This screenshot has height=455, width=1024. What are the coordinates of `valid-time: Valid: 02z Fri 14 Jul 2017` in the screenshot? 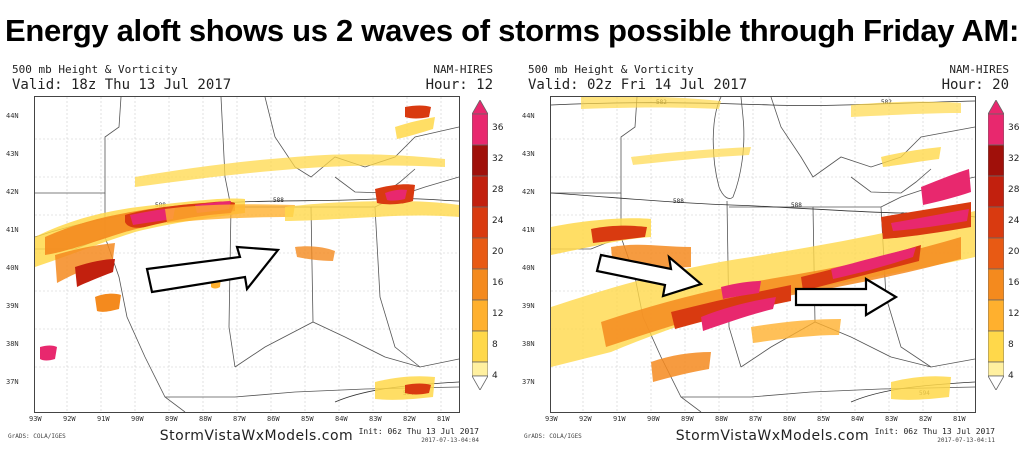 It's located at (638, 85).